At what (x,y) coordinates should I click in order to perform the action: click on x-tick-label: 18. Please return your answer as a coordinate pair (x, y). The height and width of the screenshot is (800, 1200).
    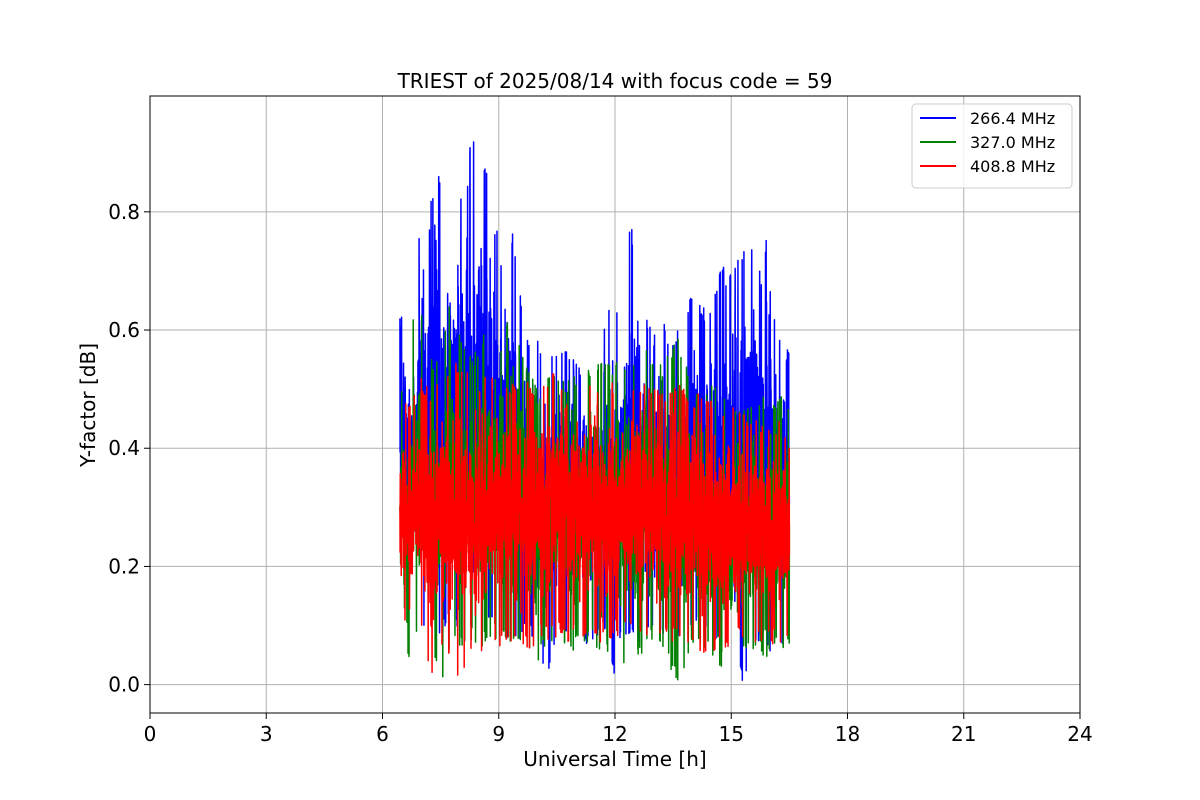
    Looking at the image, I should click on (847, 734).